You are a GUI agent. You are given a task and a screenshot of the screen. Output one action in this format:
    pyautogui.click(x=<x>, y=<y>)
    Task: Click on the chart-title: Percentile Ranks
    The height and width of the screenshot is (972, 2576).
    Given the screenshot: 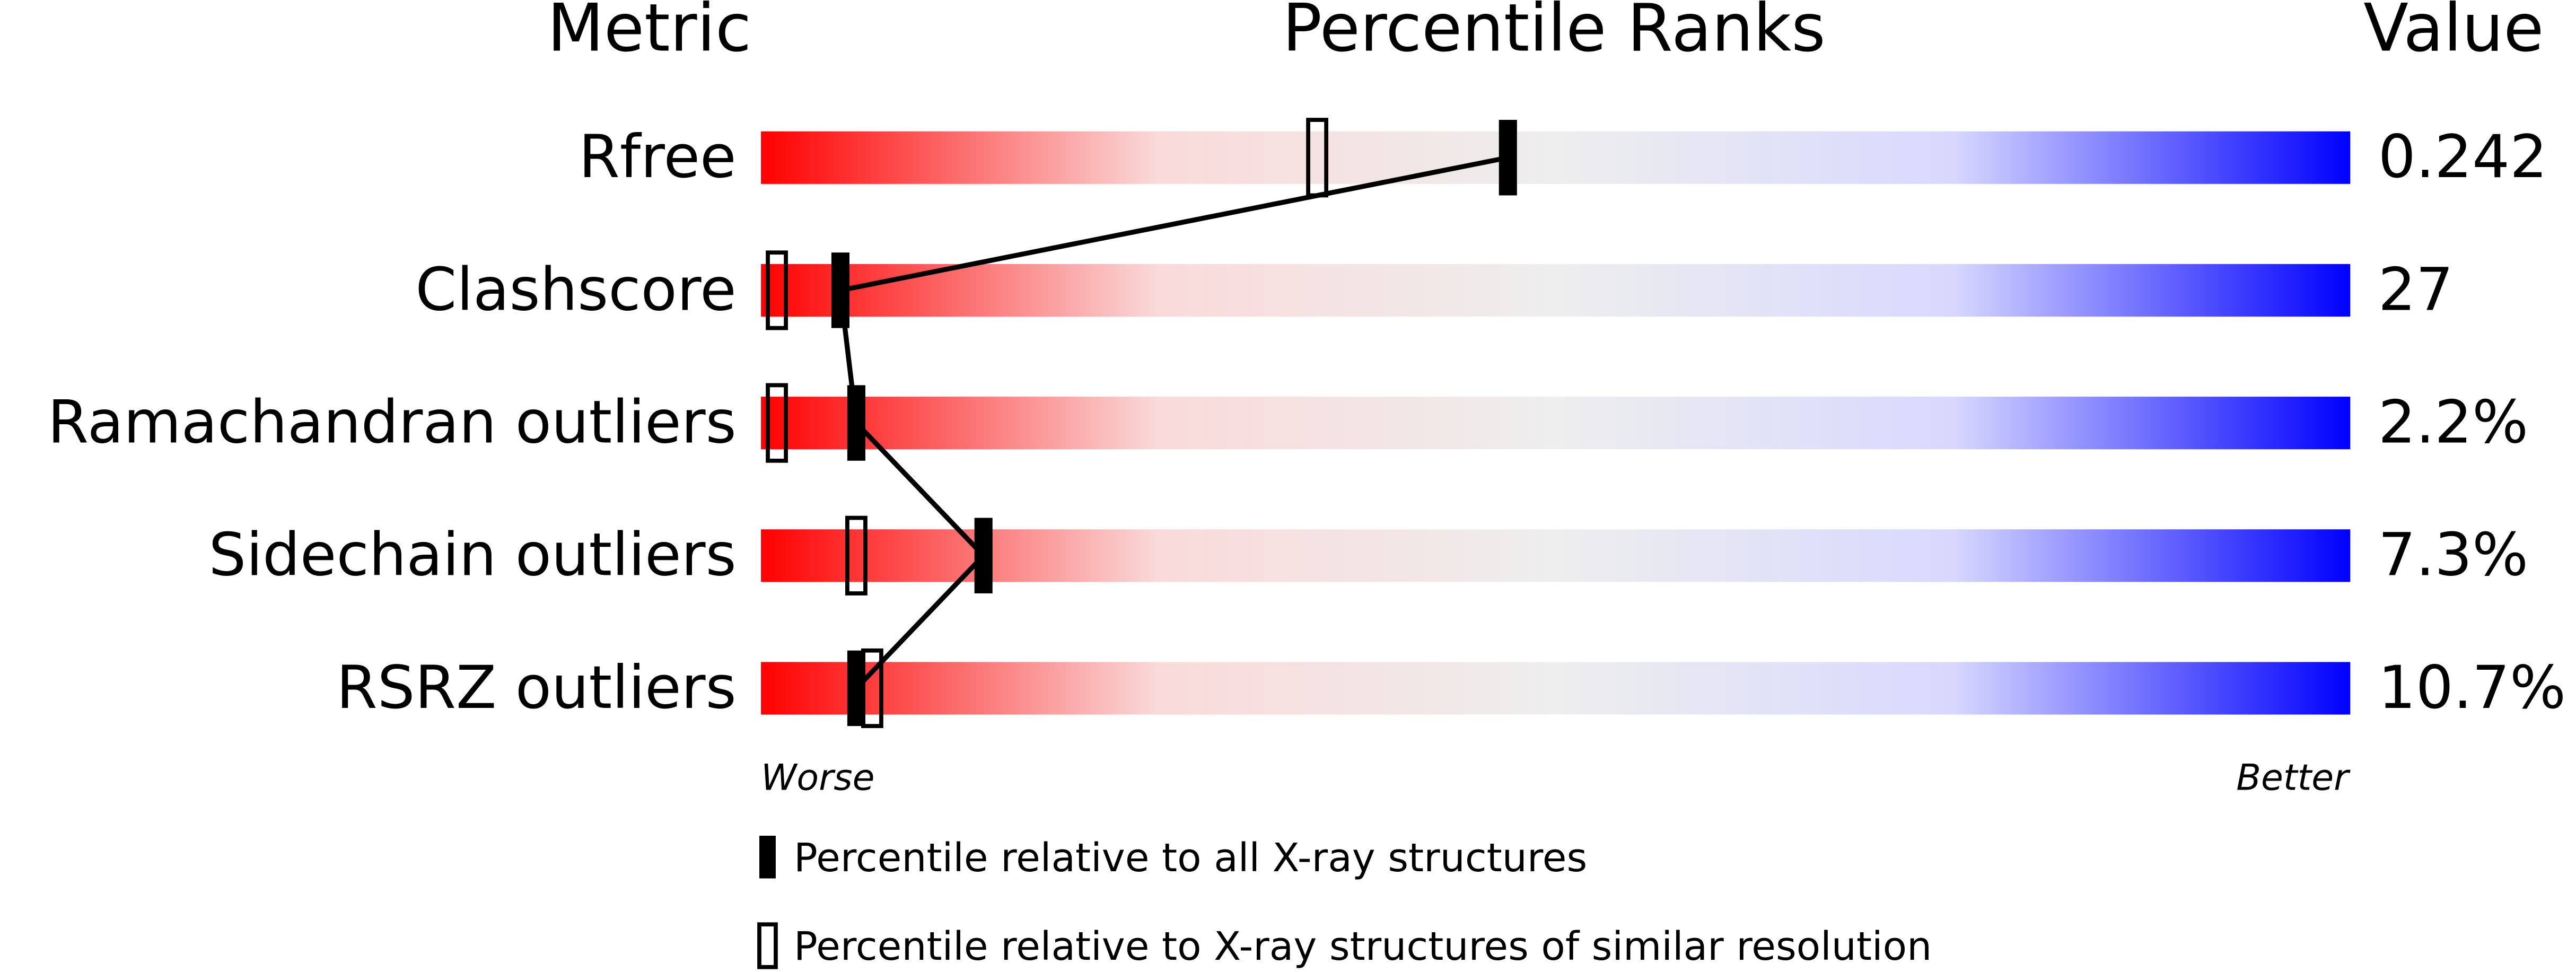 What is the action you would take?
    pyautogui.click(x=1553, y=33)
    